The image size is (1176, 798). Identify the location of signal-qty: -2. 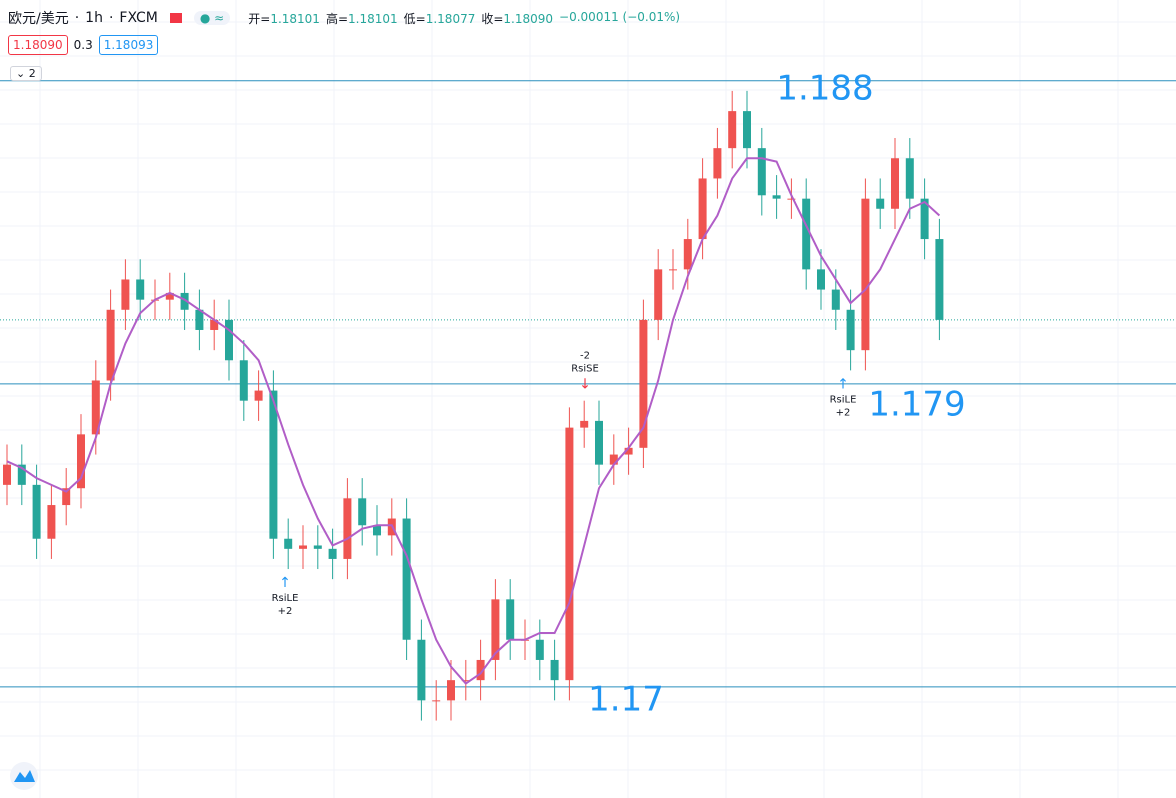
(585, 356).